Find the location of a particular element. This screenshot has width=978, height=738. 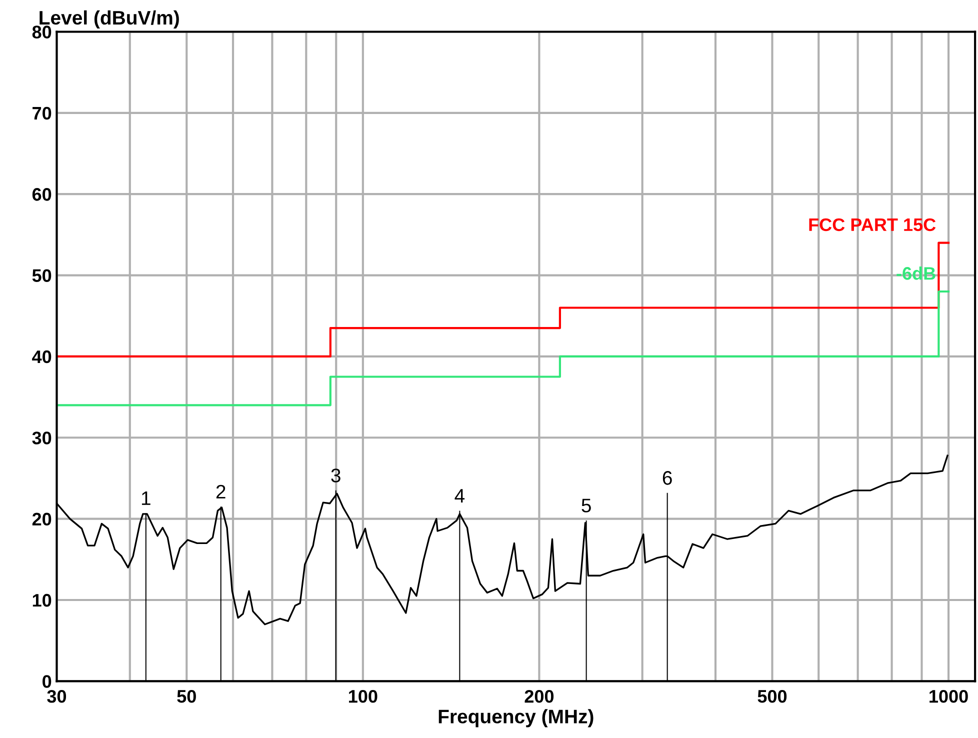

x-tick-label: 1000 is located at coordinates (949, 696).